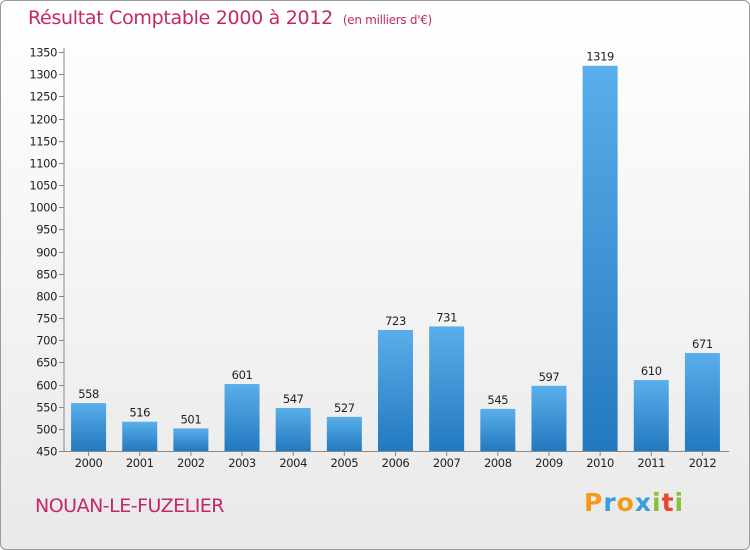 Image resolution: width=750 pixels, height=550 pixels. What do you see at coordinates (46, 275) in the screenshot?
I see `y-tick-label: 850` at bounding box center [46, 275].